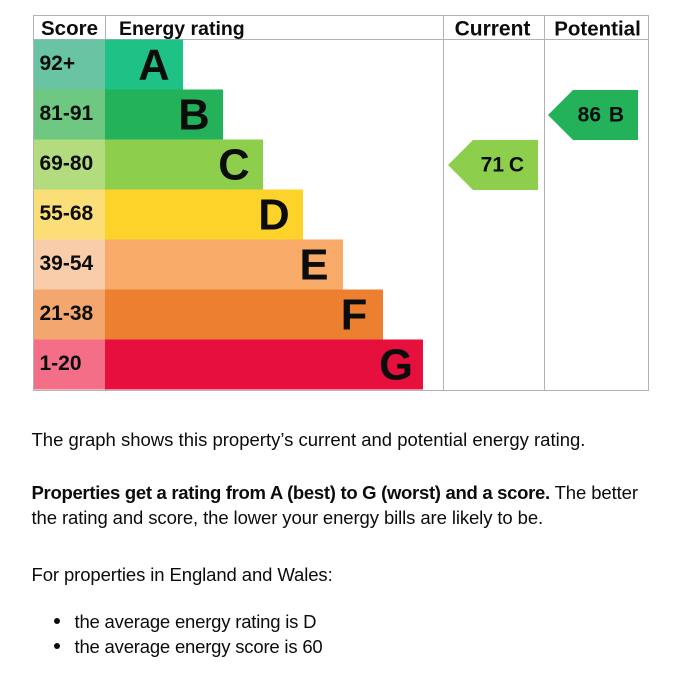  What do you see at coordinates (67, 213) in the screenshot?
I see `svg-text: 55-68` at bounding box center [67, 213].